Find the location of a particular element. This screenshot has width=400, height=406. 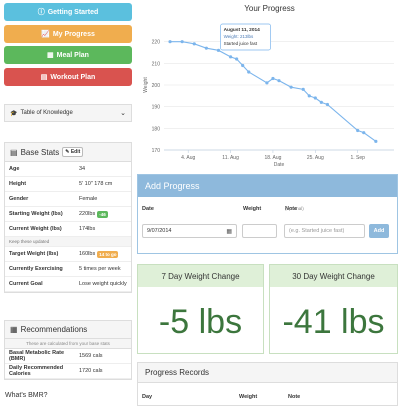

stat-key: Daily Recommended Calories is located at coordinates (36, 371).